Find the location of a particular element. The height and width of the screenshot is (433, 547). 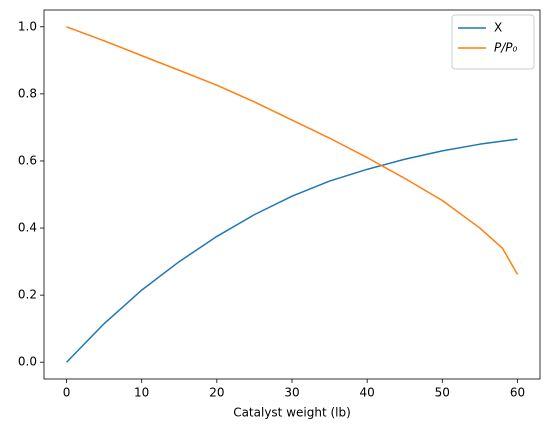

x-tick-label: 50 is located at coordinates (442, 393).